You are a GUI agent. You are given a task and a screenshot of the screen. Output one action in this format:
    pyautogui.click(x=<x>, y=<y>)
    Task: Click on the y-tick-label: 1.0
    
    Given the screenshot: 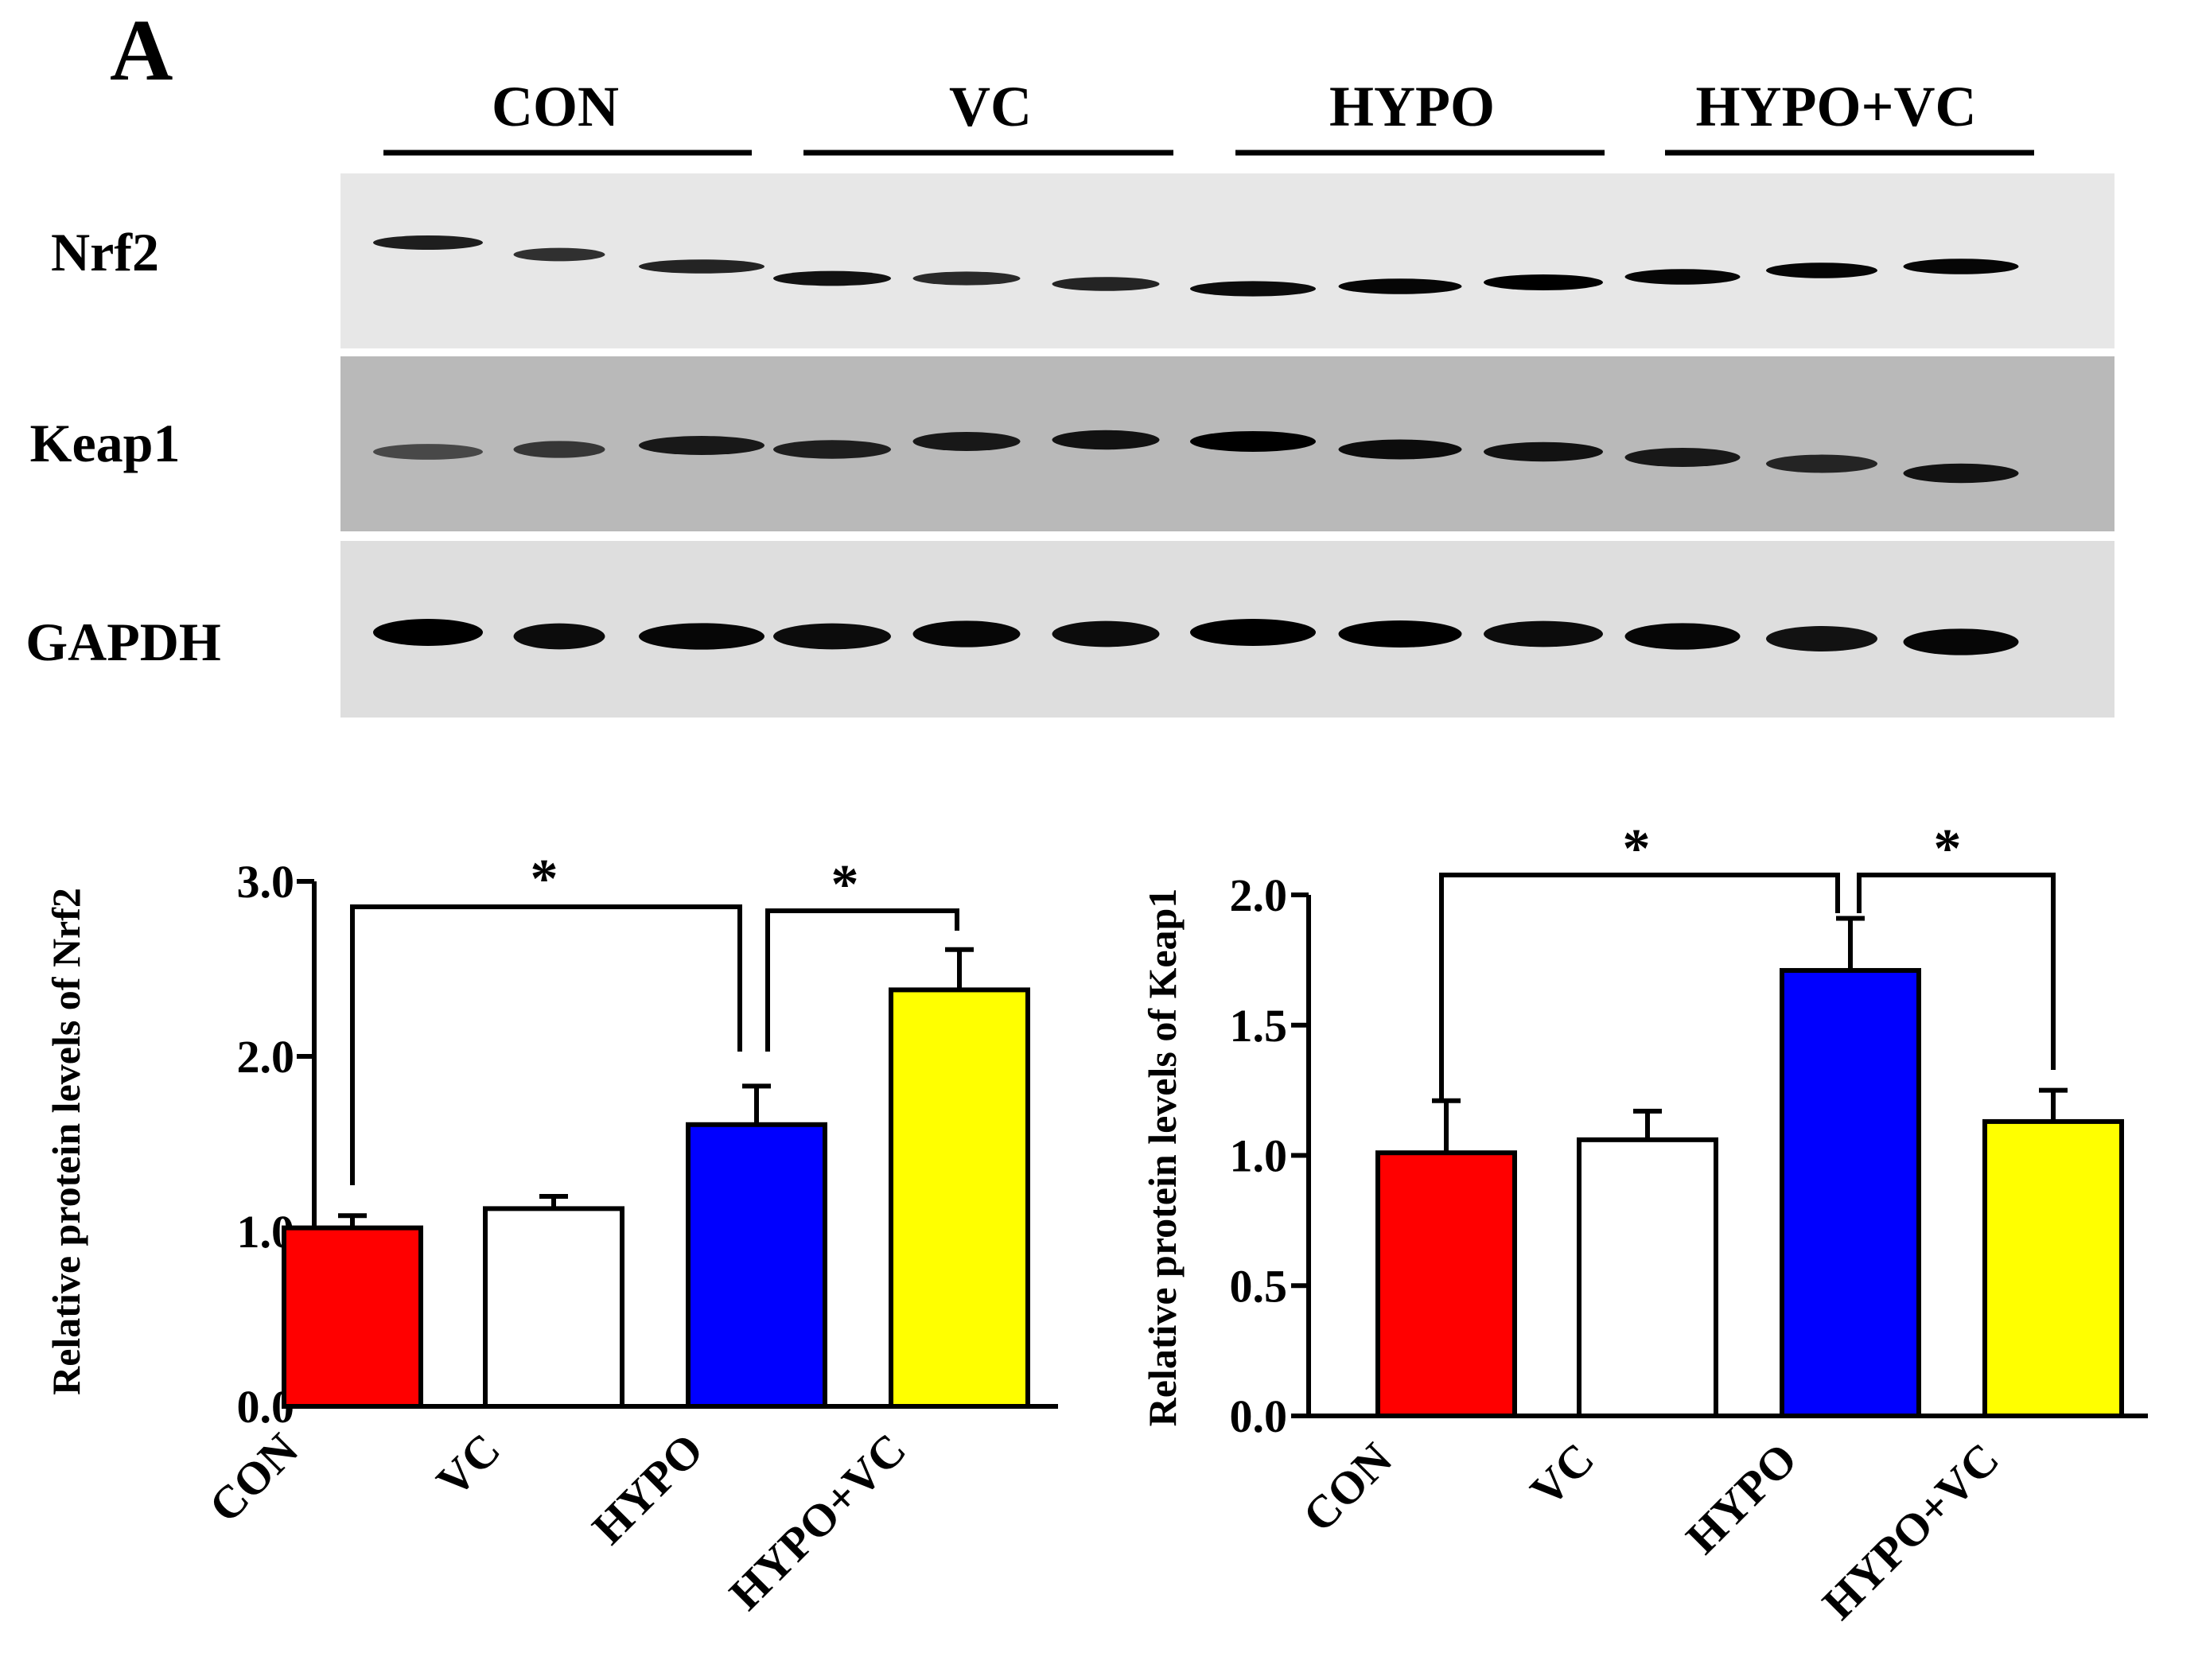 What is the action you would take?
    pyautogui.click(x=1259, y=1156)
    